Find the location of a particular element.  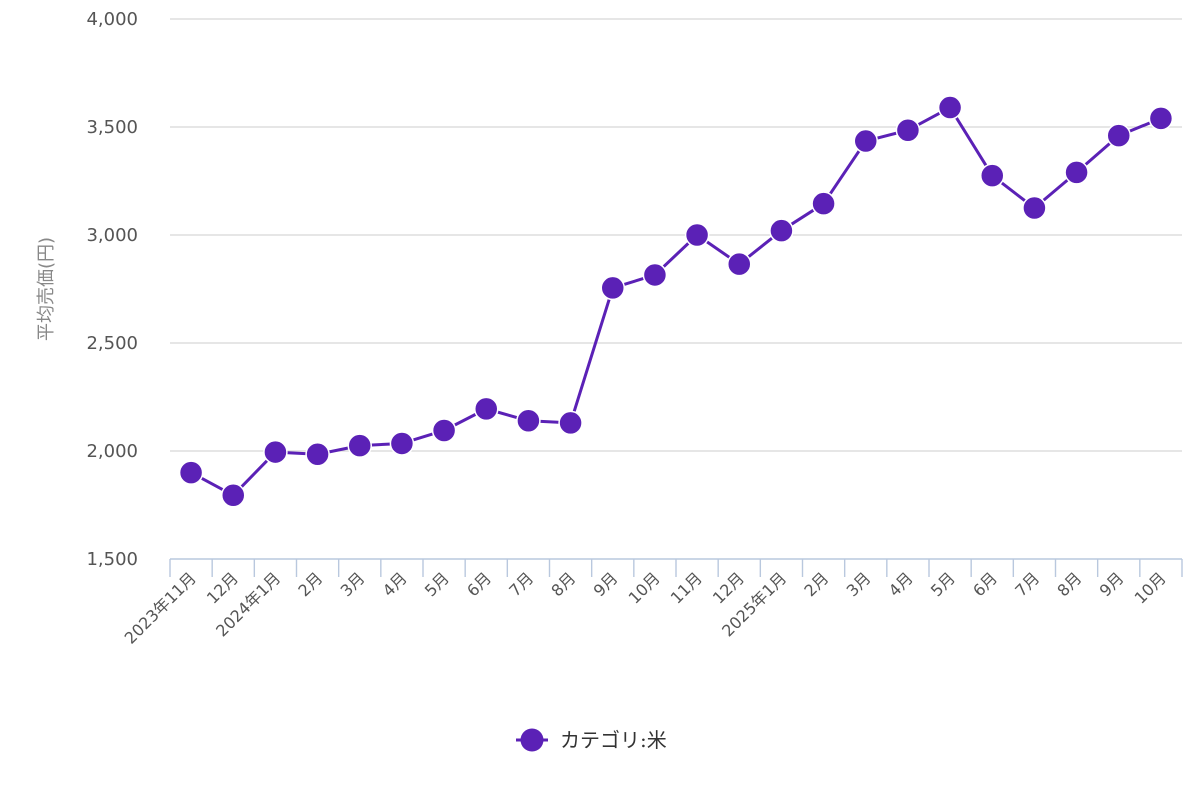

y-tick-label: 3,000 is located at coordinates (112, 235).